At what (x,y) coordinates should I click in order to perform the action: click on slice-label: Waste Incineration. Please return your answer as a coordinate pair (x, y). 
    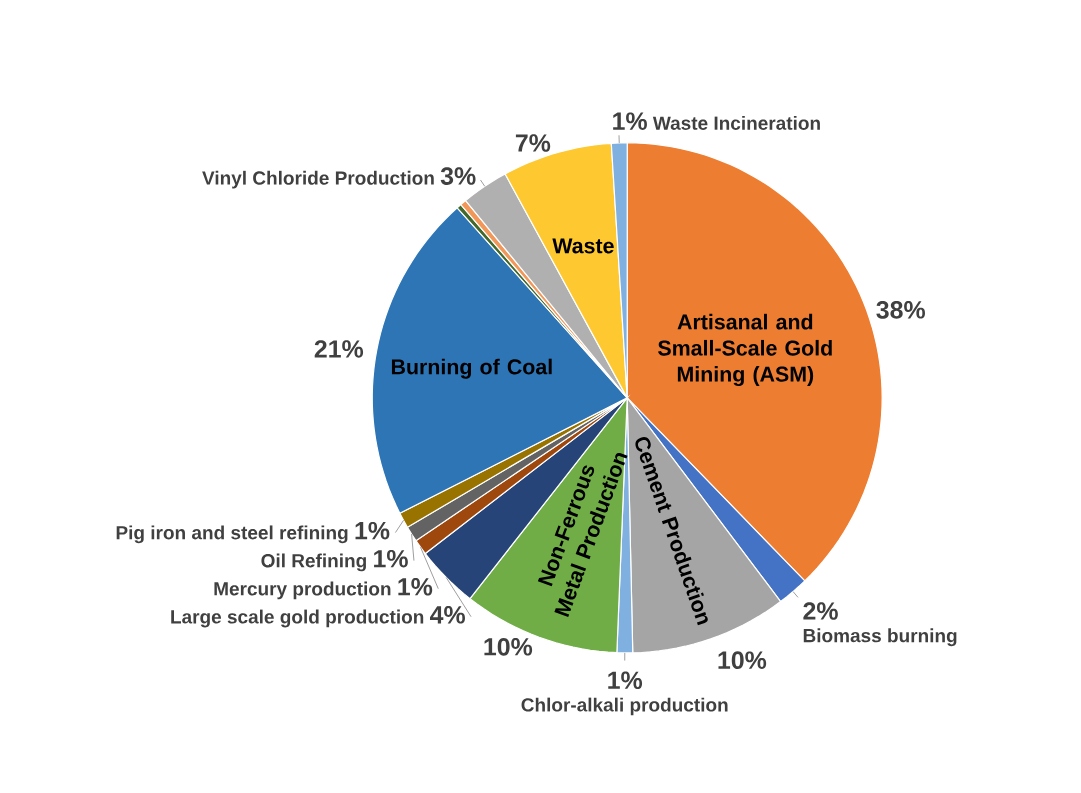
    Looking at the image, I should click on (736, 122).